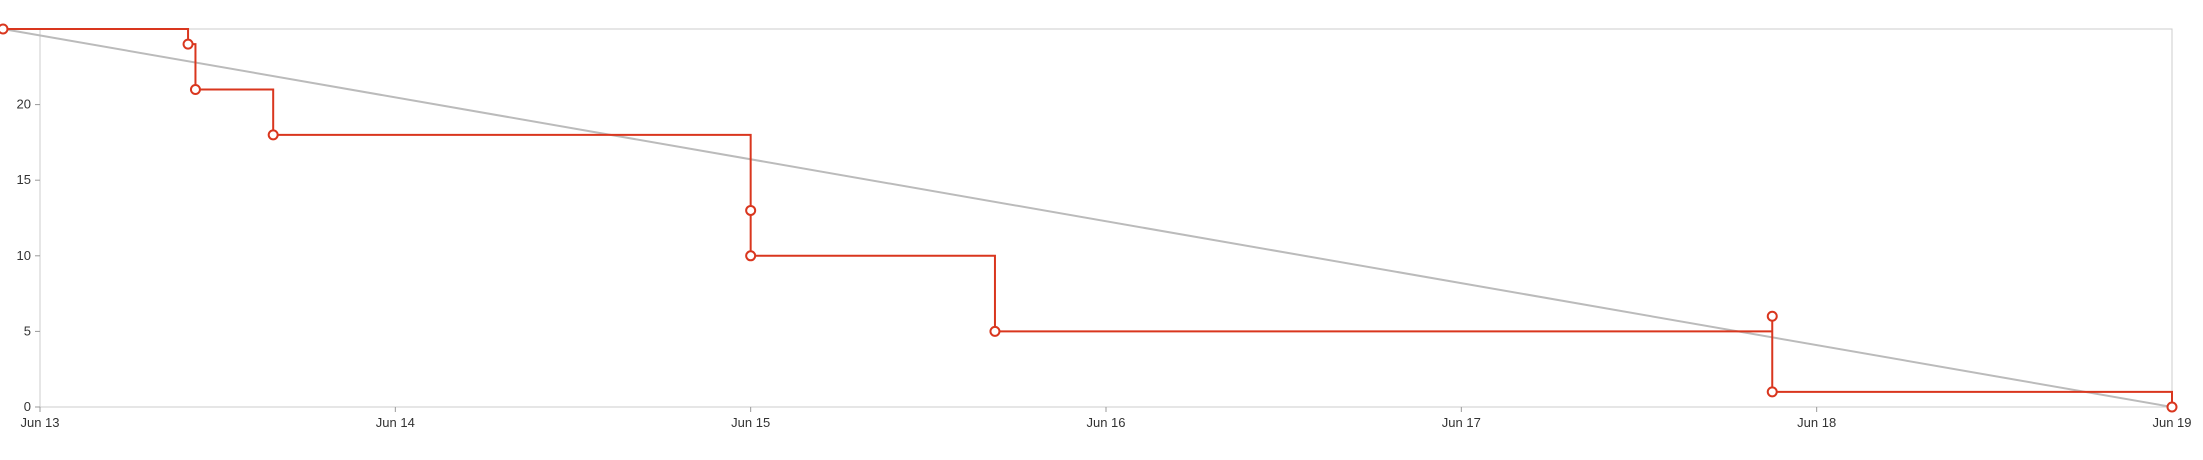  What do you see at coordinates (39, 422) in the screenshot?
I see `x-tick-label: Jun 13` at bounding box center [39, 422].